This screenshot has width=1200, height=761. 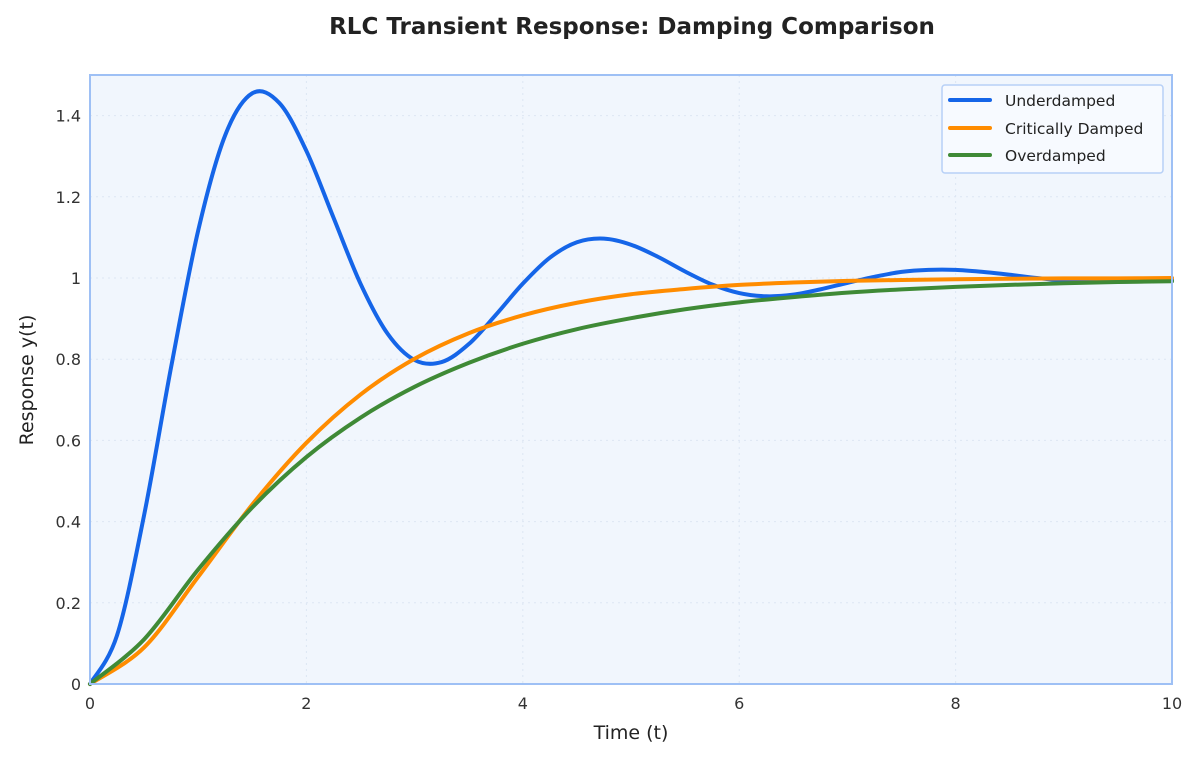 What do you see at coordinates (1172, 703) in the screenshot?
I see `x-tick-label: 10` at bounding box center [1172, 703].